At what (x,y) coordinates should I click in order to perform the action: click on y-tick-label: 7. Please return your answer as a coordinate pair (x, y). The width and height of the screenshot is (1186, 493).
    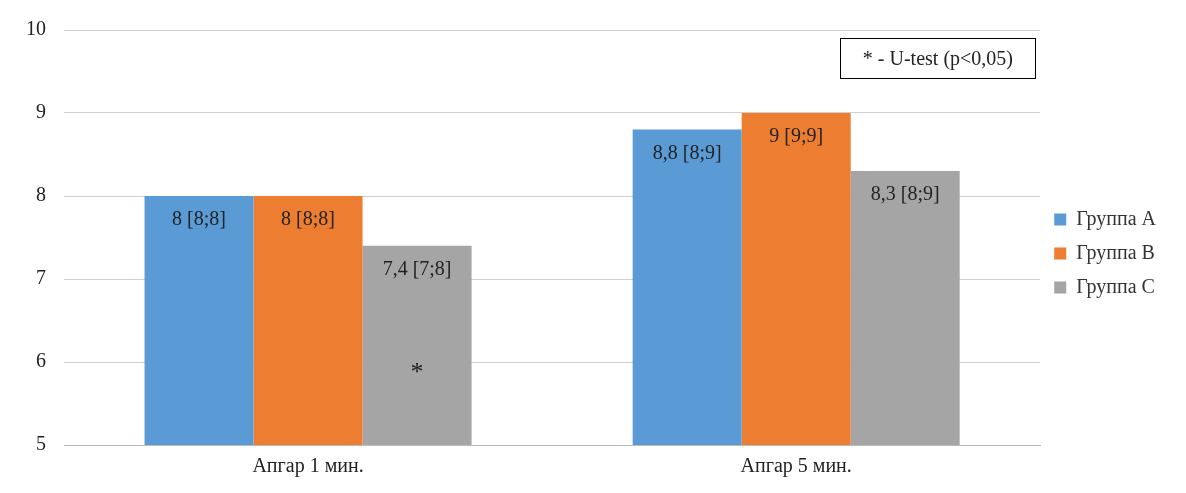
    Looking at the image, I should click on (41, 277).